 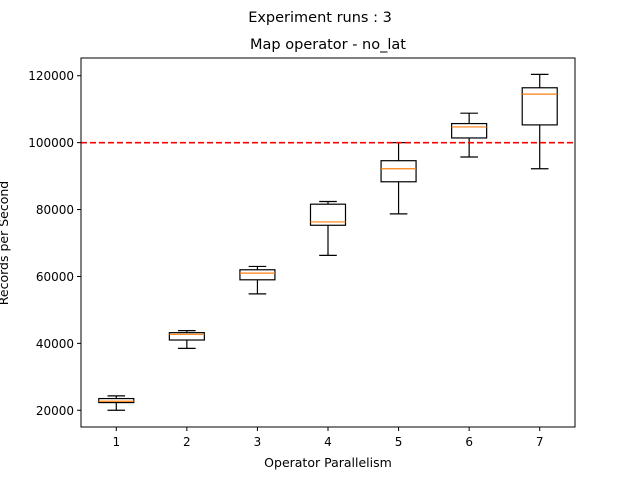 I want to click on y-tick-label: 20000, so click(x=55, y=411).